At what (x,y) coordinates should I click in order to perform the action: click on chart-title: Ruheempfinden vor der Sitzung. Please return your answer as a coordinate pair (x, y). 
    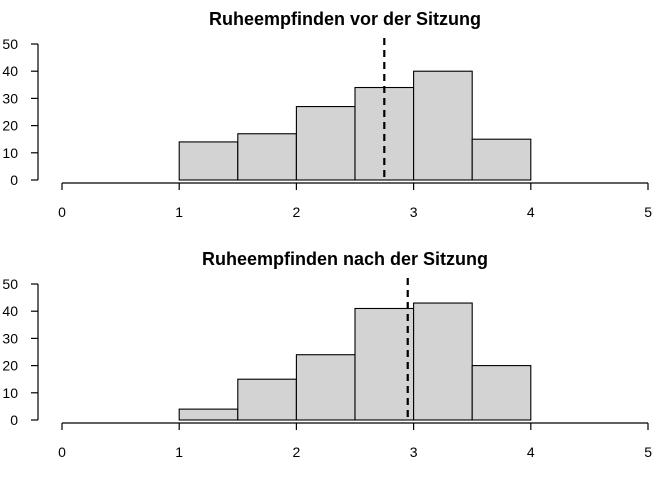
    Looking at the image, I should click on (345, 19).